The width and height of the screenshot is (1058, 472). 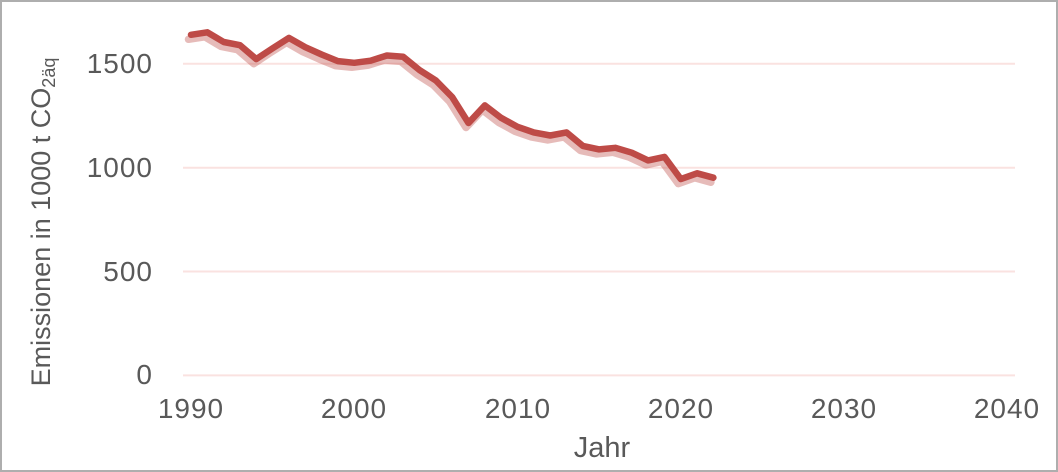 I want to click on y-tick-label: 0, so click(x=144, y=374).